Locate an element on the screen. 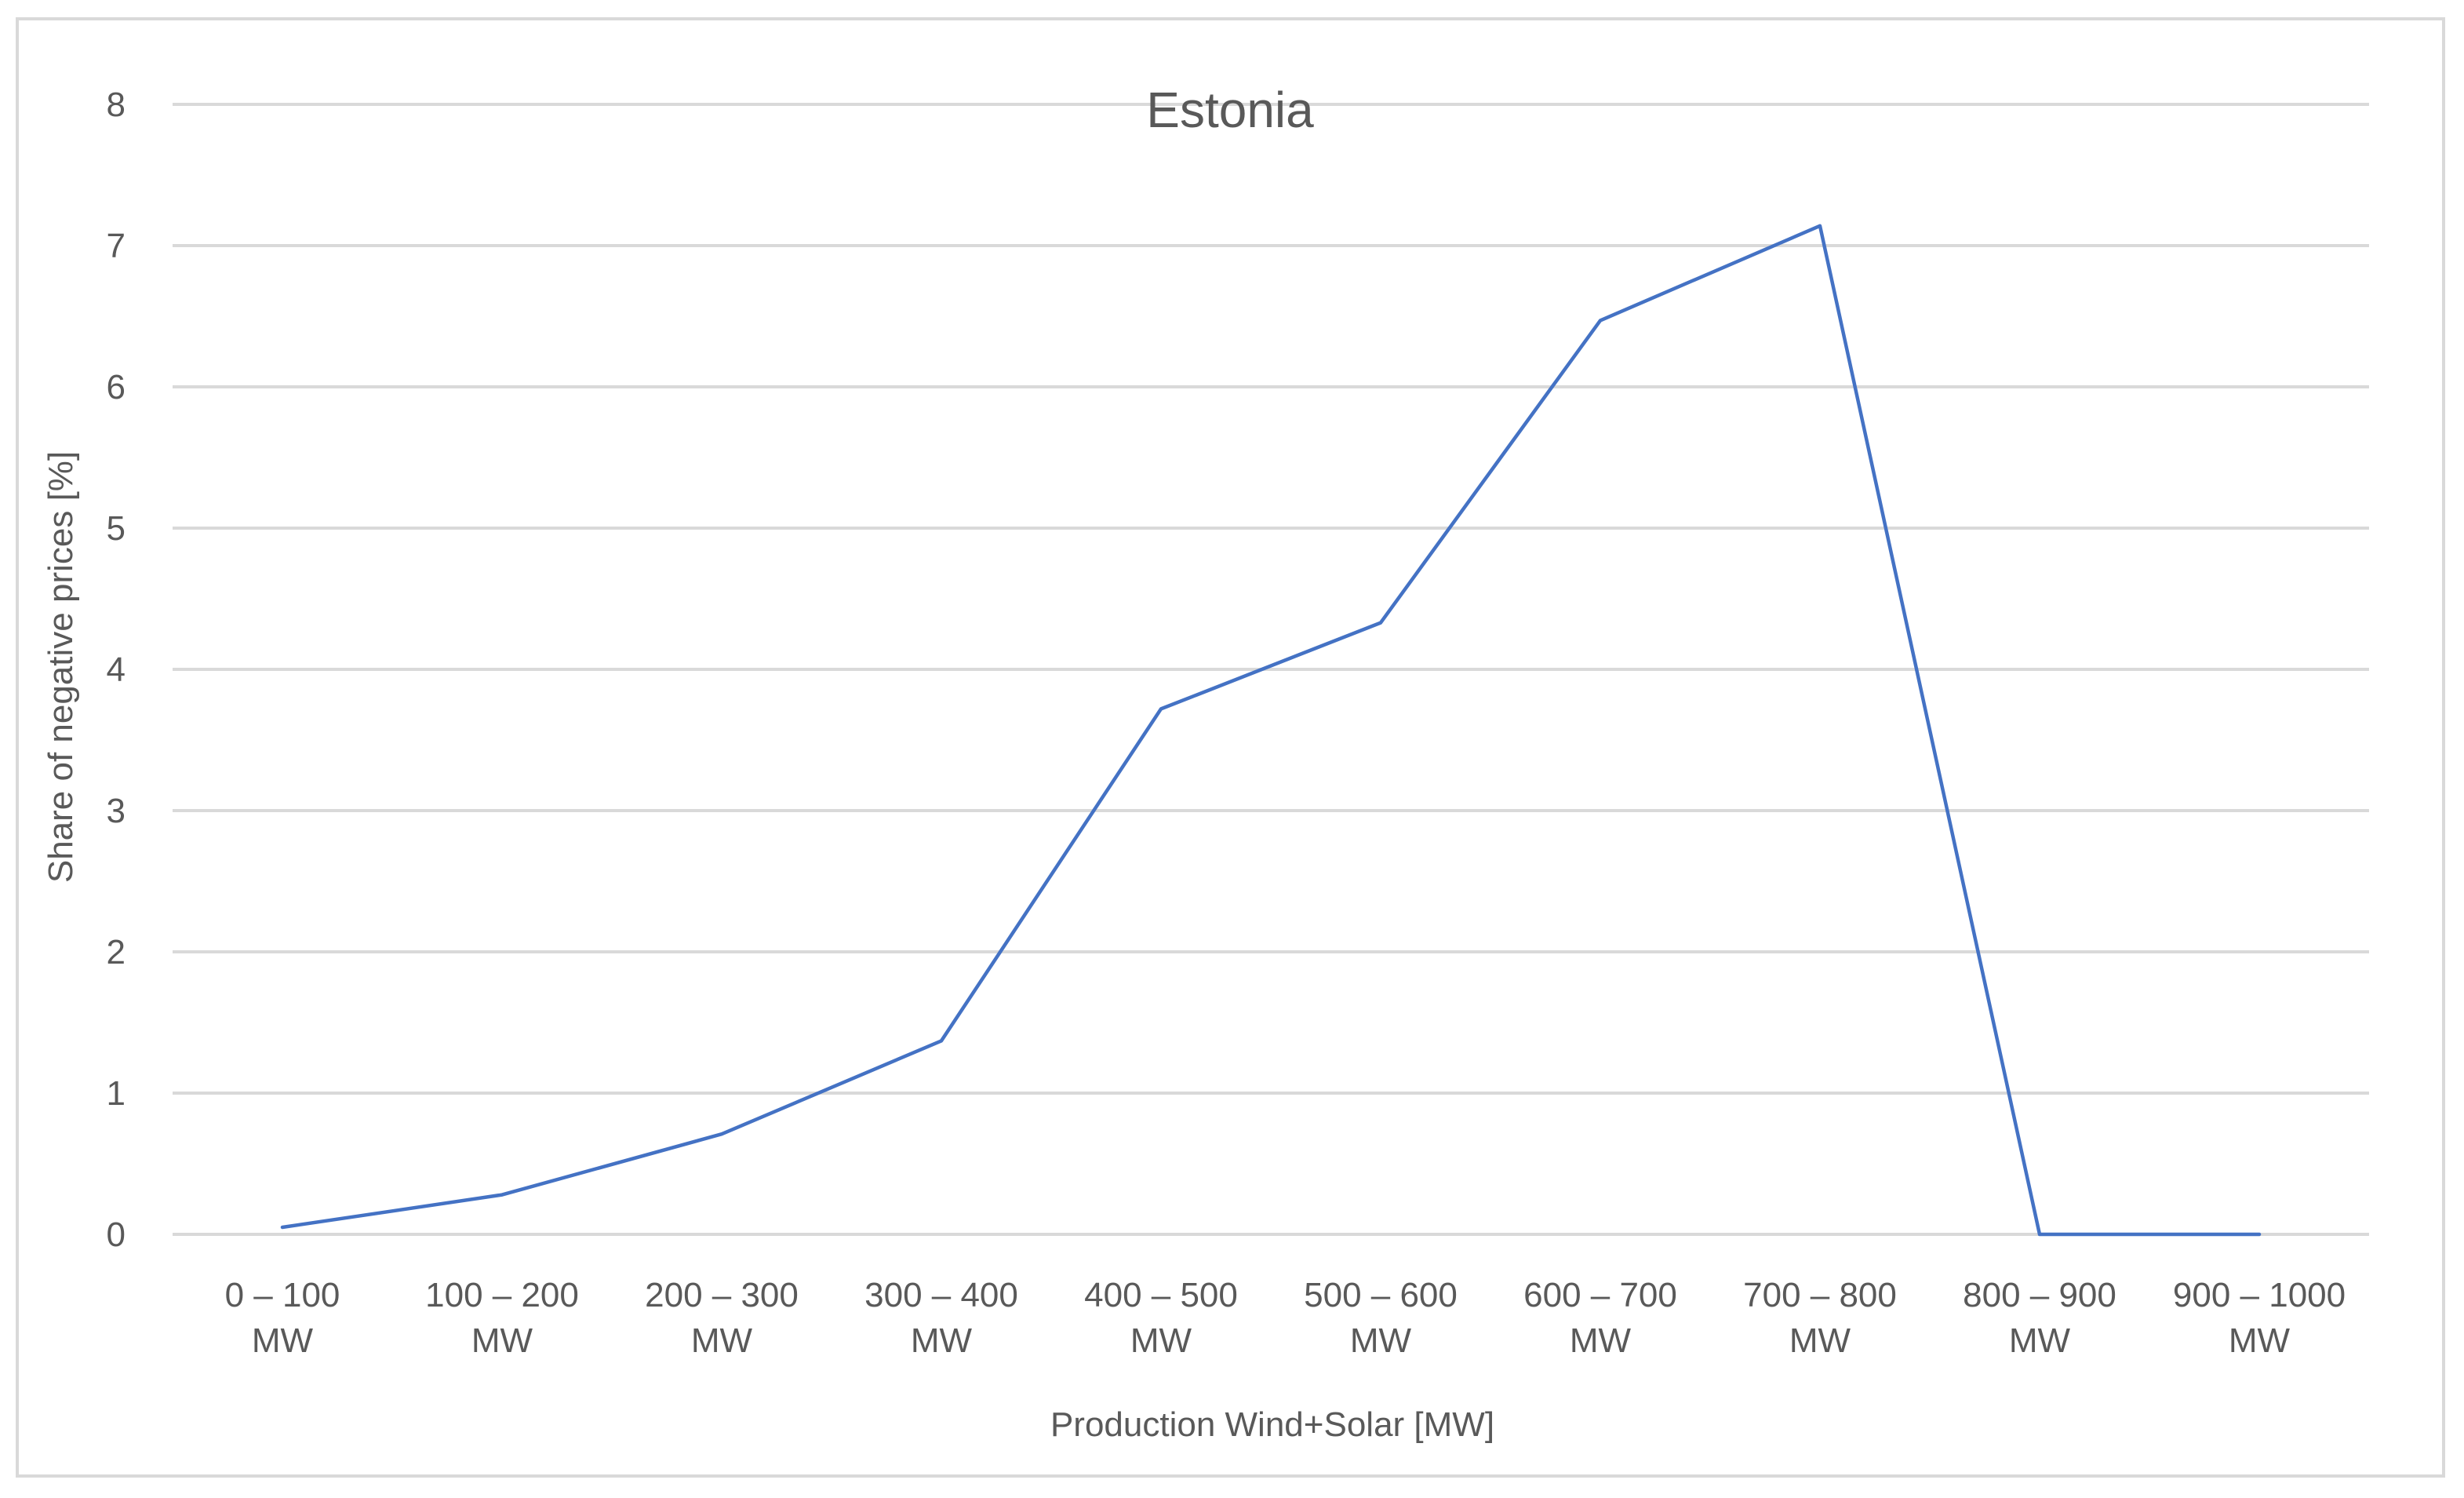  x-axis-title: Production Wind+Solar [MW] is located at coordinates (1272, 1424).